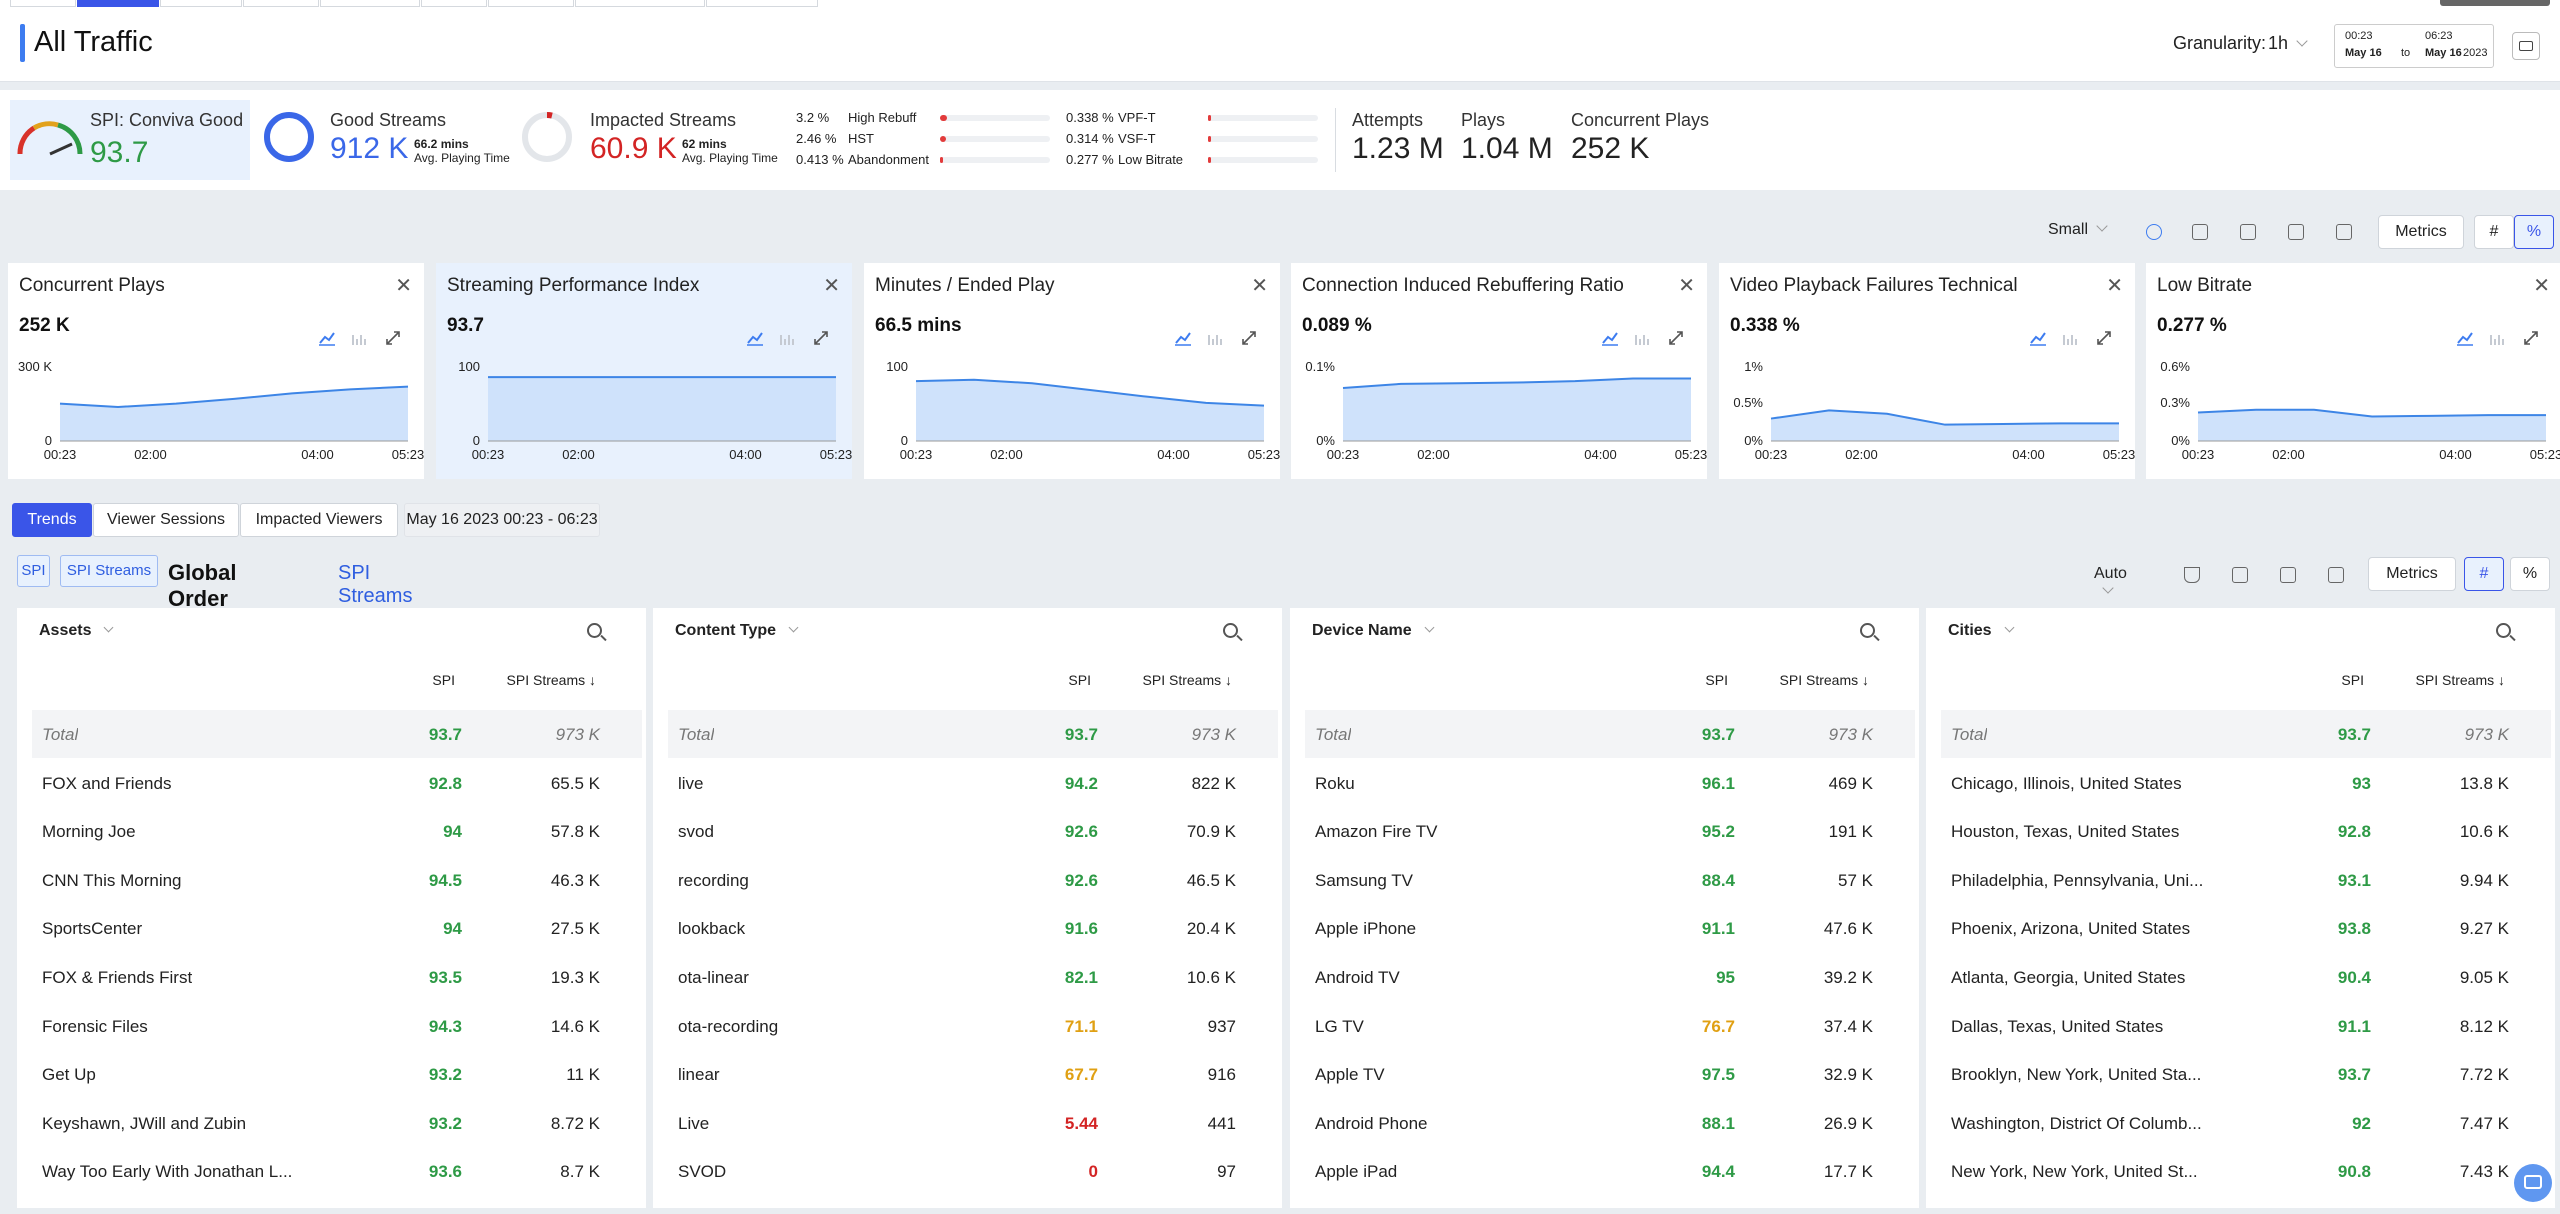 This screenshot has width=2560, height=1214. I want to click on table-row: ota-linear 82.1 10.6 K, so click(973, 977).